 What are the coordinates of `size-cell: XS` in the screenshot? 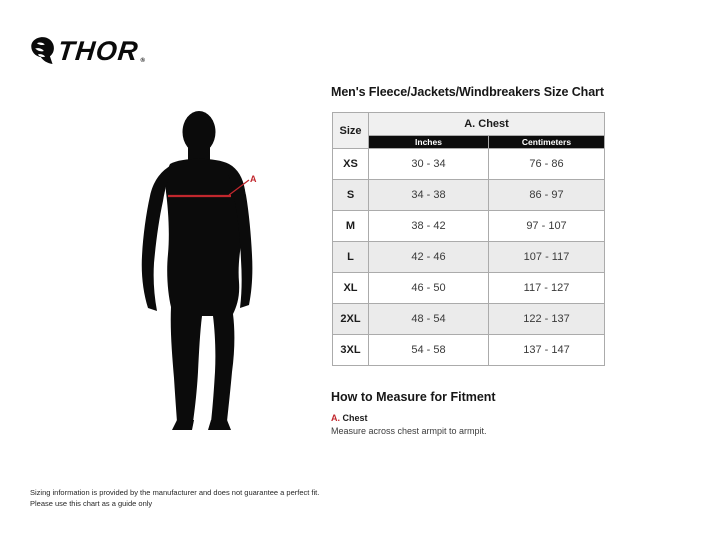 It's located at (350, 164).